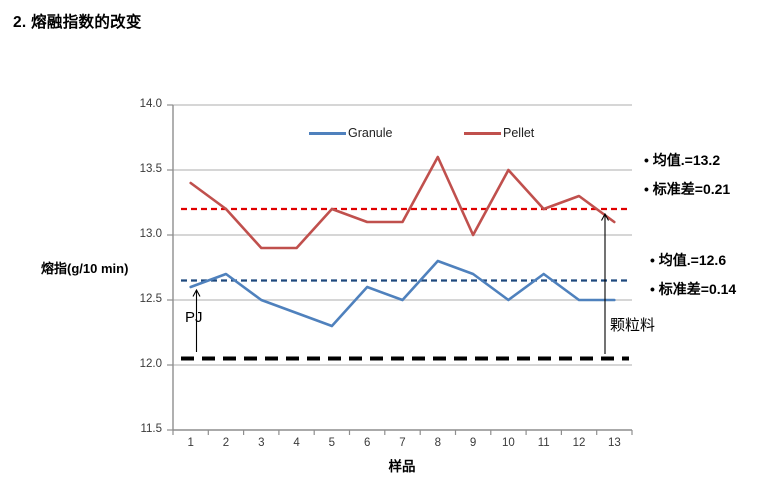 This screenshot has width=775, height=481. I want to click on pellet-stats-annotation: • 均值.=13.2 • 标准差=0.21, so click(687, 175).